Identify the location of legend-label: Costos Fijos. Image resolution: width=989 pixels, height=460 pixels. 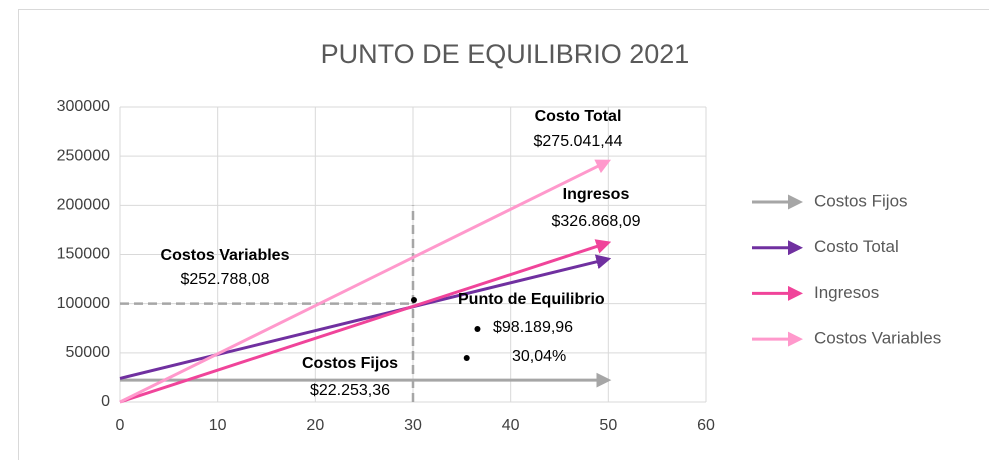
(861, 200).